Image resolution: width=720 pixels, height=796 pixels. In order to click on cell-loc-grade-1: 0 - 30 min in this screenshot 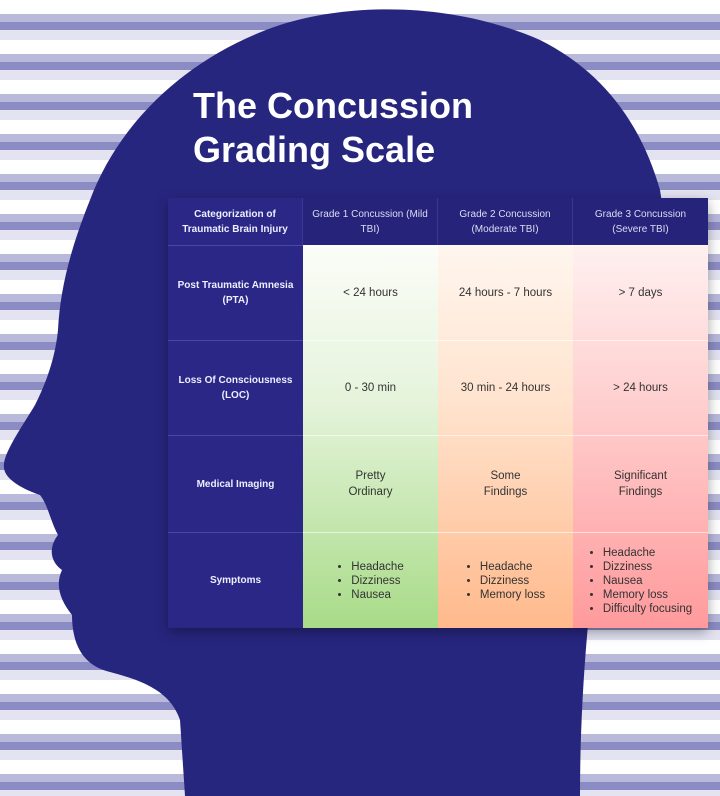, I will do `click(370, 387)`.